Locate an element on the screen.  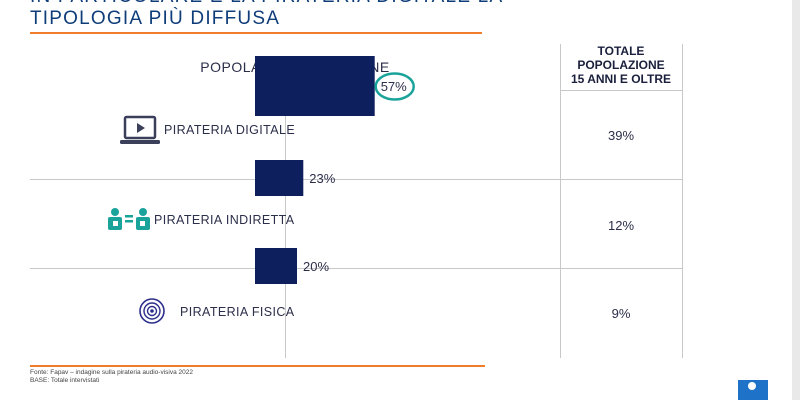
title-line-2: TIPOLOGIA PIÙ DIFFUSA is located at coordinates (155, 18).